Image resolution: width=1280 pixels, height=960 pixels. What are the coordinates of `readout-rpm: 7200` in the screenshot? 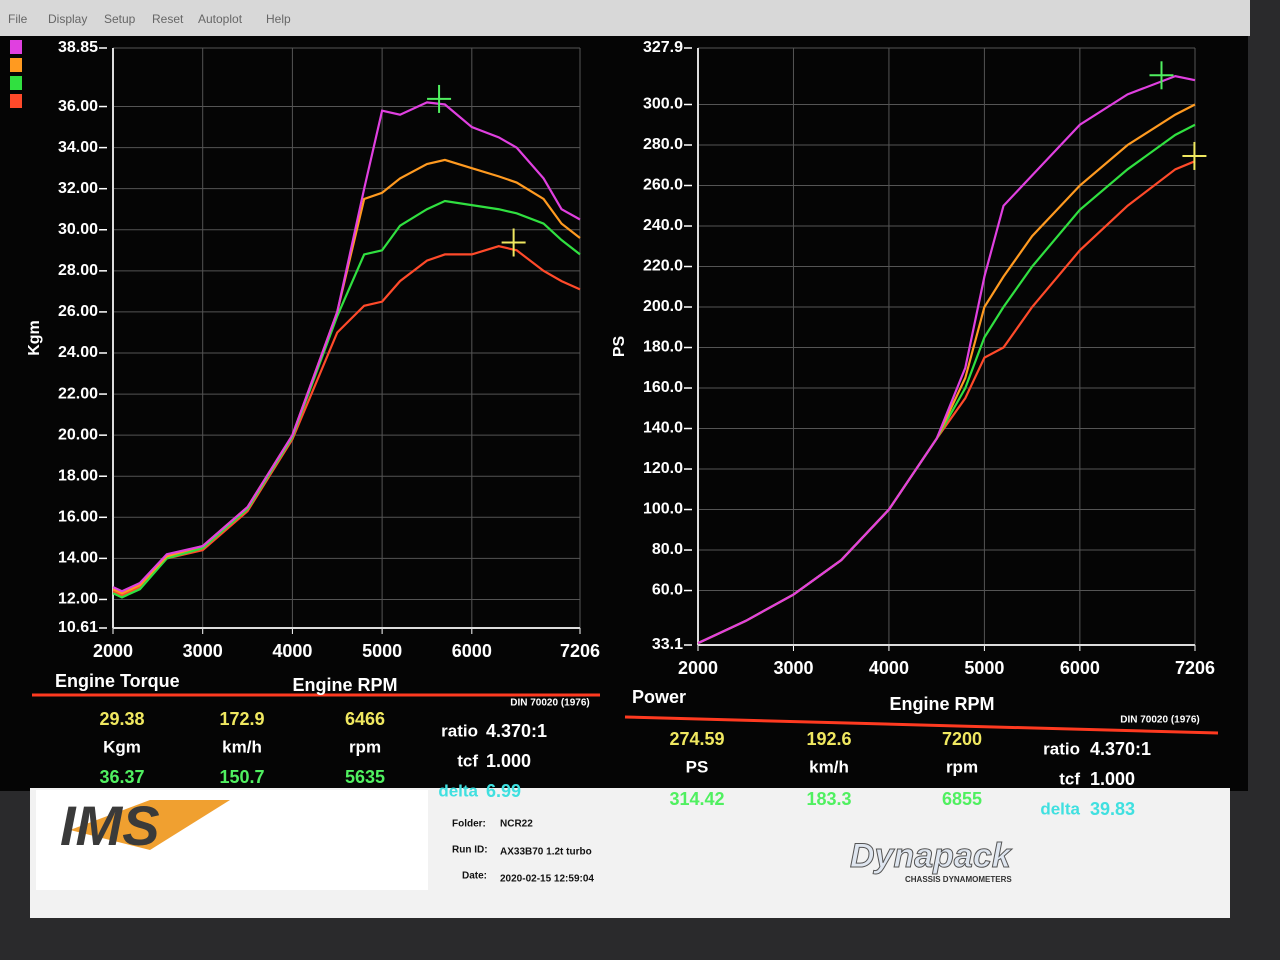 It's located at (962, 739).